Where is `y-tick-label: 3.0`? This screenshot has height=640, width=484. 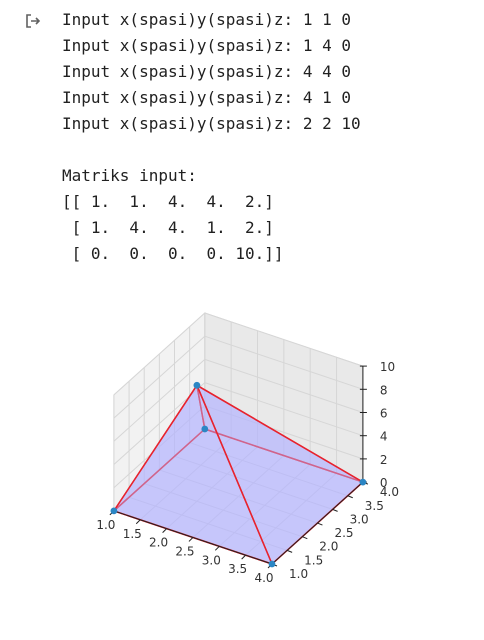
y-tick-label: 3.0 is located at coordinates (359, 519).